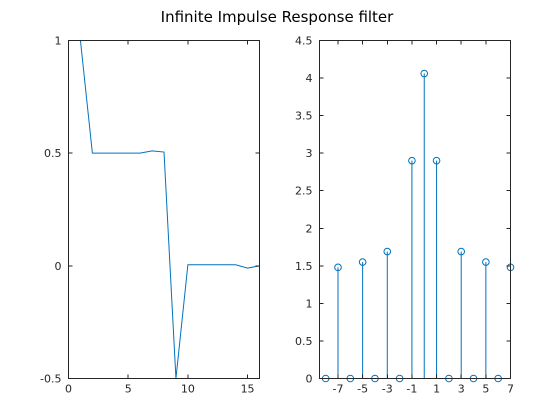 This screenshot has width=551, height=407. I want to click on right-x-tick-label: 5, so click(485, 389).